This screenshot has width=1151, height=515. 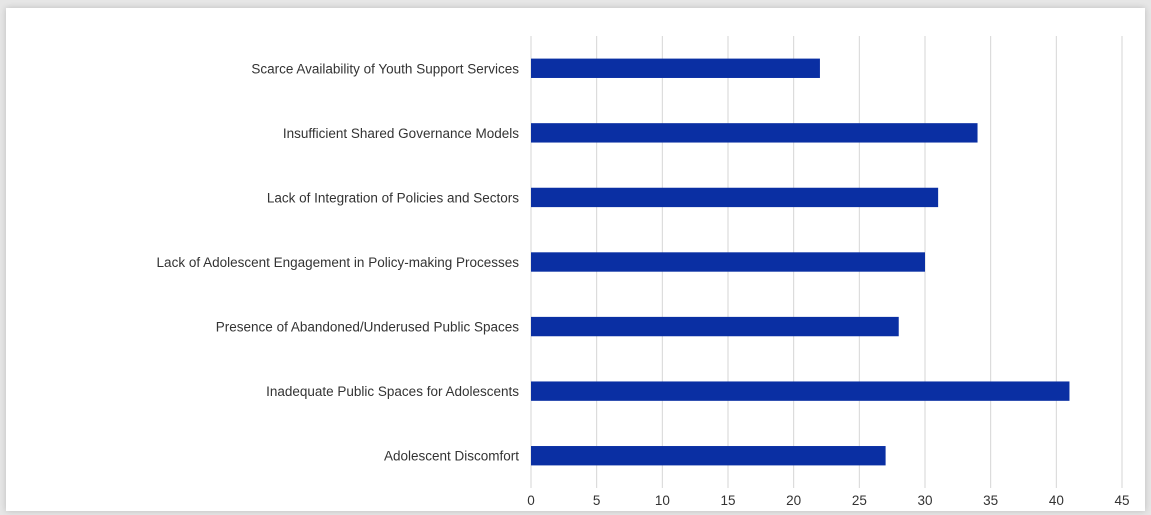 What do you see at coordinates (727, 500) in the screenshot?
I see `x-tick-label: 15` at bounding box center [727, 500].